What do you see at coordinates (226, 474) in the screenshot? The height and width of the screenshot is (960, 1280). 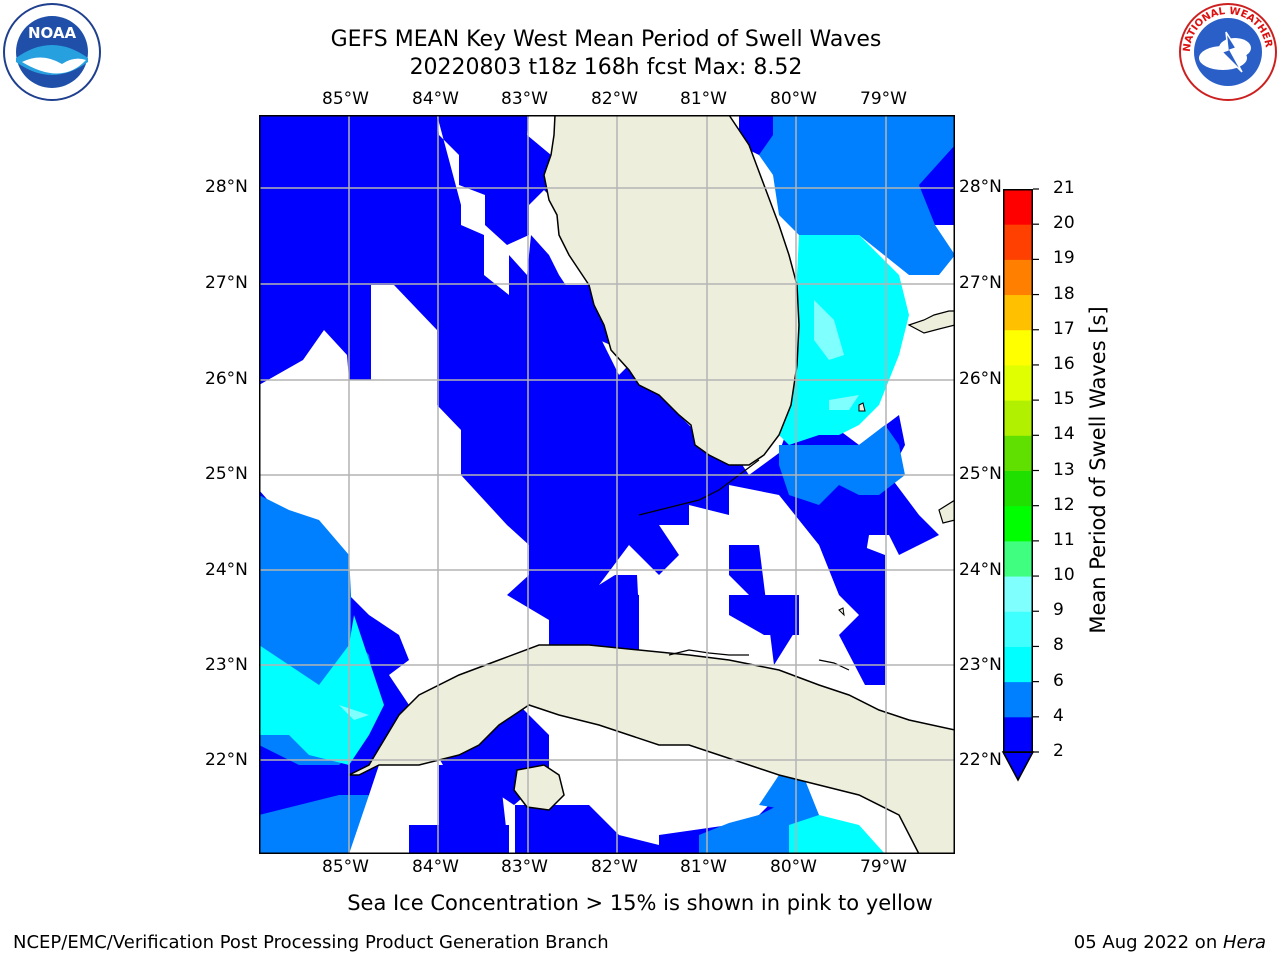 I see `lat-label-left: 25°N` at bounding box center [226, 474].